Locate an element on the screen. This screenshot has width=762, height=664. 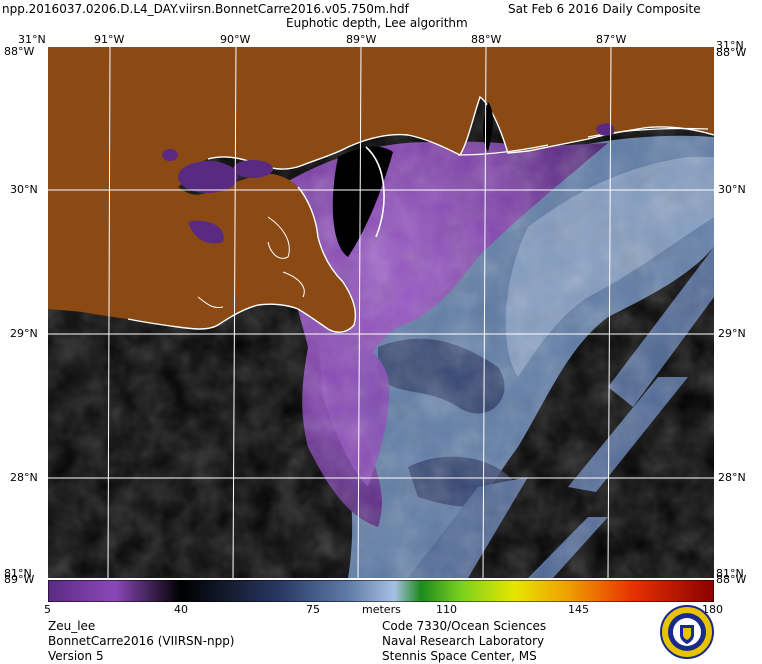
lon-label-89w: 89°W is located at coordinates (361, 39).